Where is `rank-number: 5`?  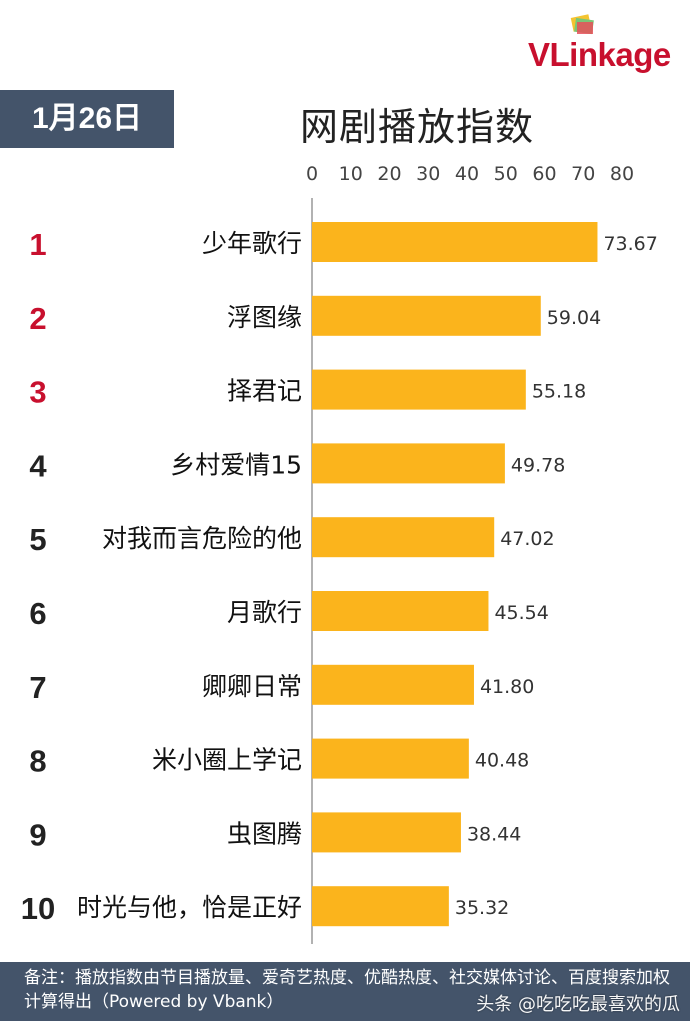 rank-number: 5 is located at coordinates (37, 539).